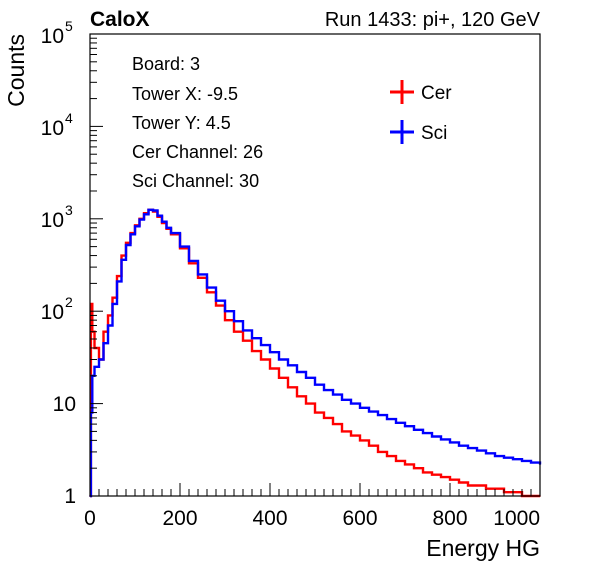 This screenshot has height=572, width=596. What do you see at coordinates (436, 93) in the screenshot?
I see `legend-label-cer: Cer` at bounding box center [436, 93].